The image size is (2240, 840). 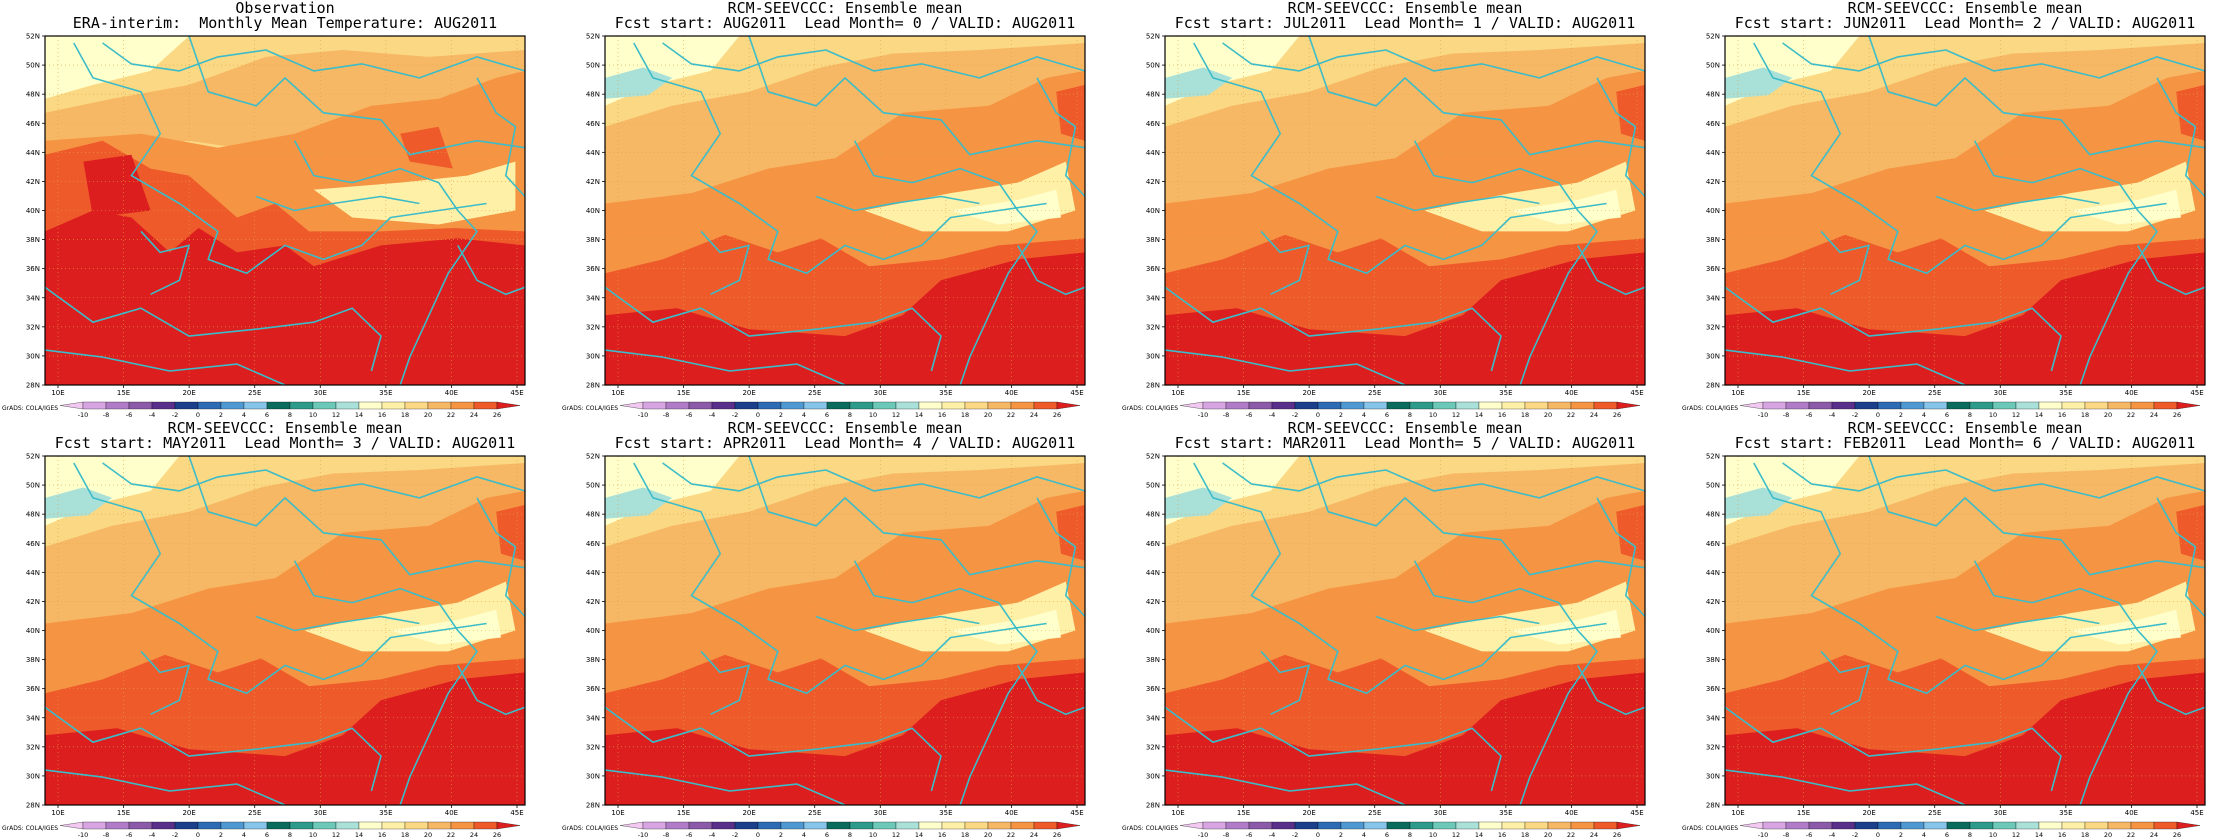 What do you see at coordinates (1068, 825) in the screenshot?
I see `colorbar-arrow-high` at bounding box center [1068, 825].